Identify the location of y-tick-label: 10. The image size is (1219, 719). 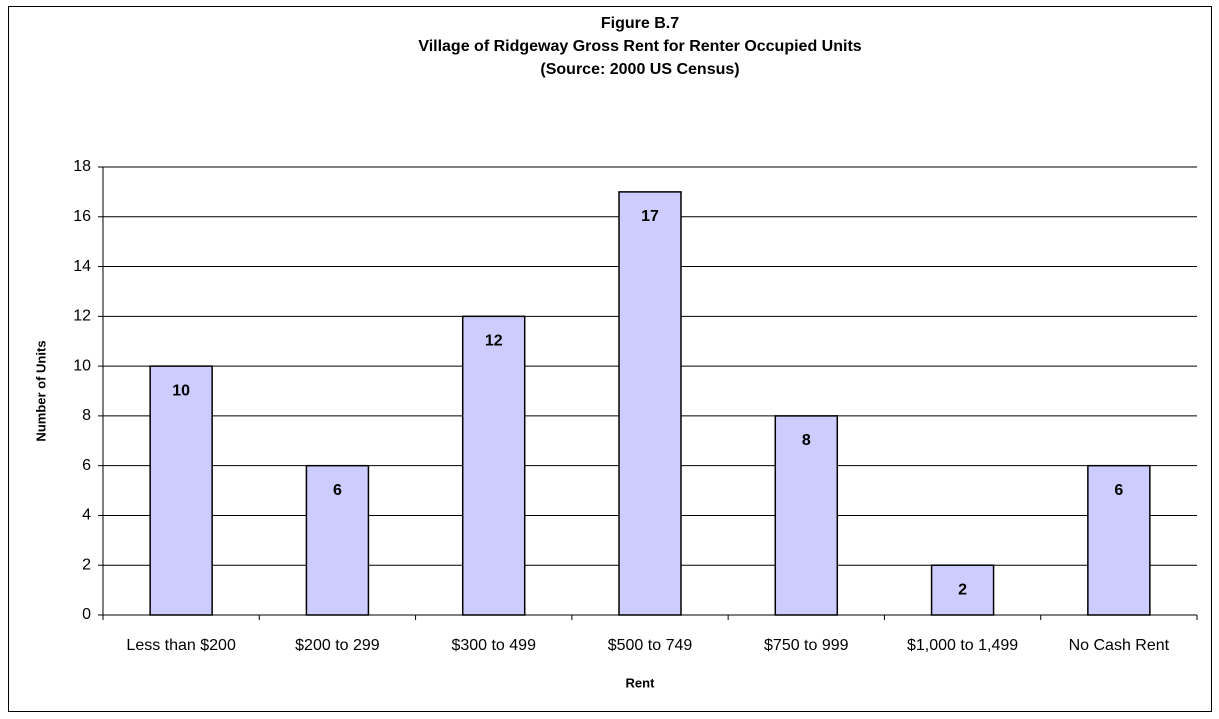
(82, 365).